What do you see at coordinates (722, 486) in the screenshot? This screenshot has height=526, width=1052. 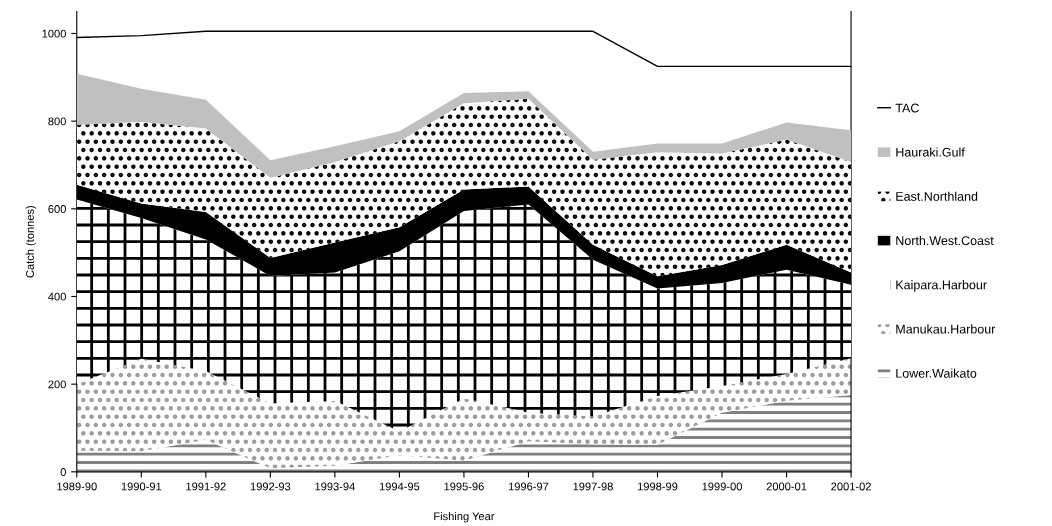 I see `x-tick-label: 1999-00` at bounding box center [722, 486].